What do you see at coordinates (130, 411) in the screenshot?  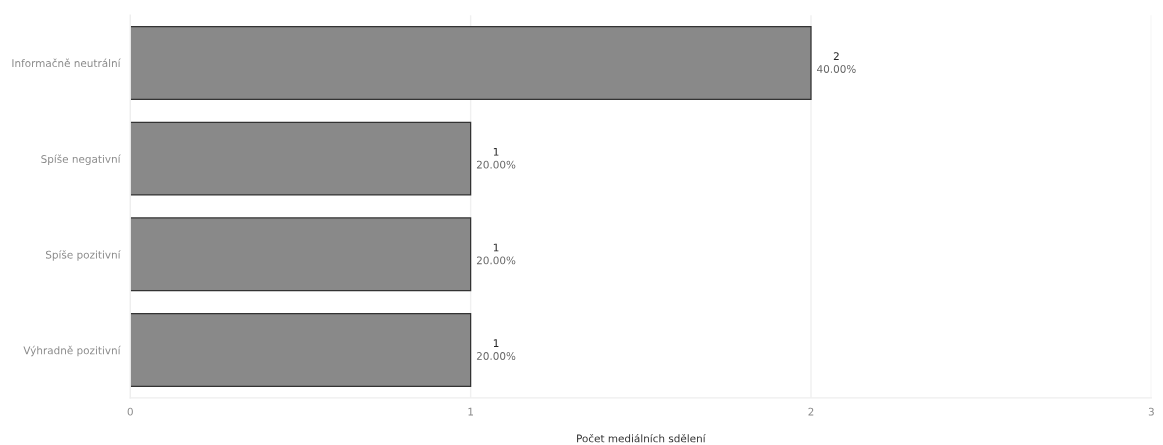 I see `x-tick-label: 0` at bounding box center [130, 411].